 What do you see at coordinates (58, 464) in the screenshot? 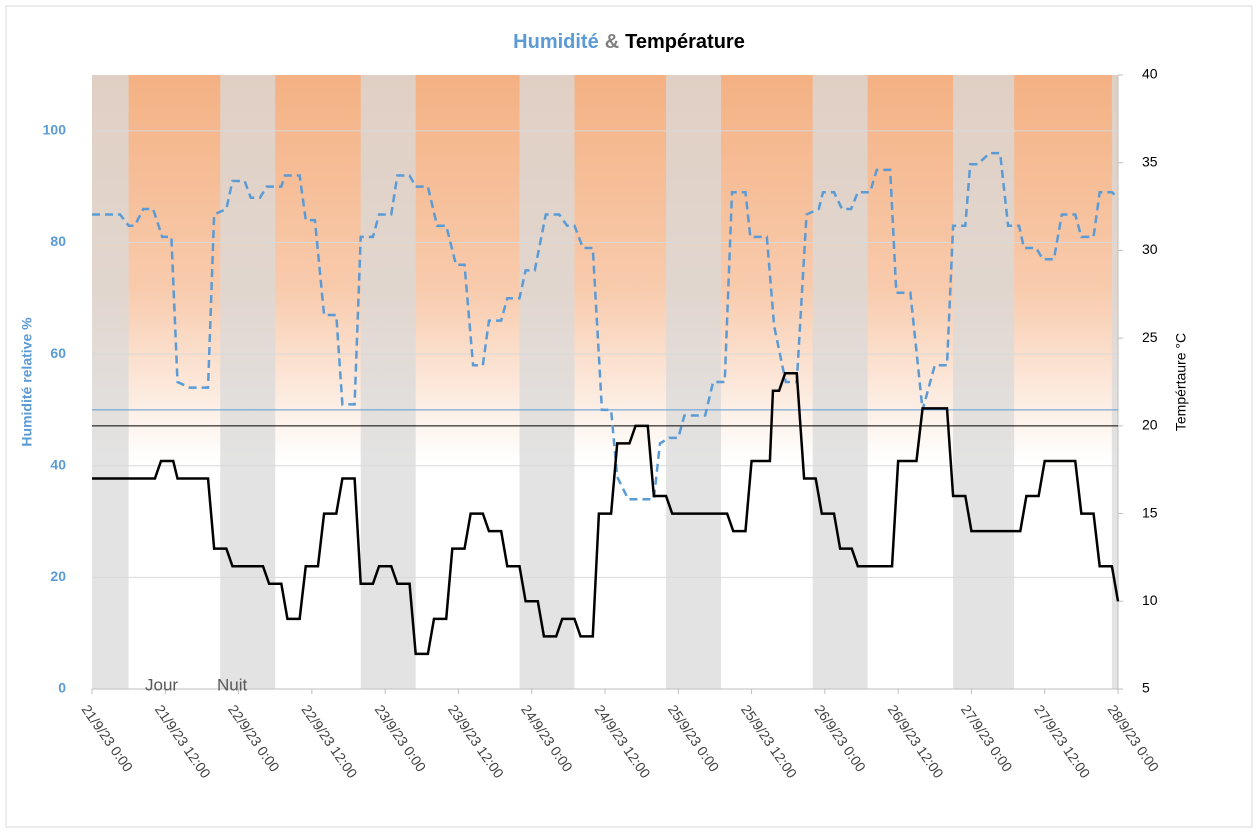
I see `y-tick-label: 40` at bounding box center [58, 464].